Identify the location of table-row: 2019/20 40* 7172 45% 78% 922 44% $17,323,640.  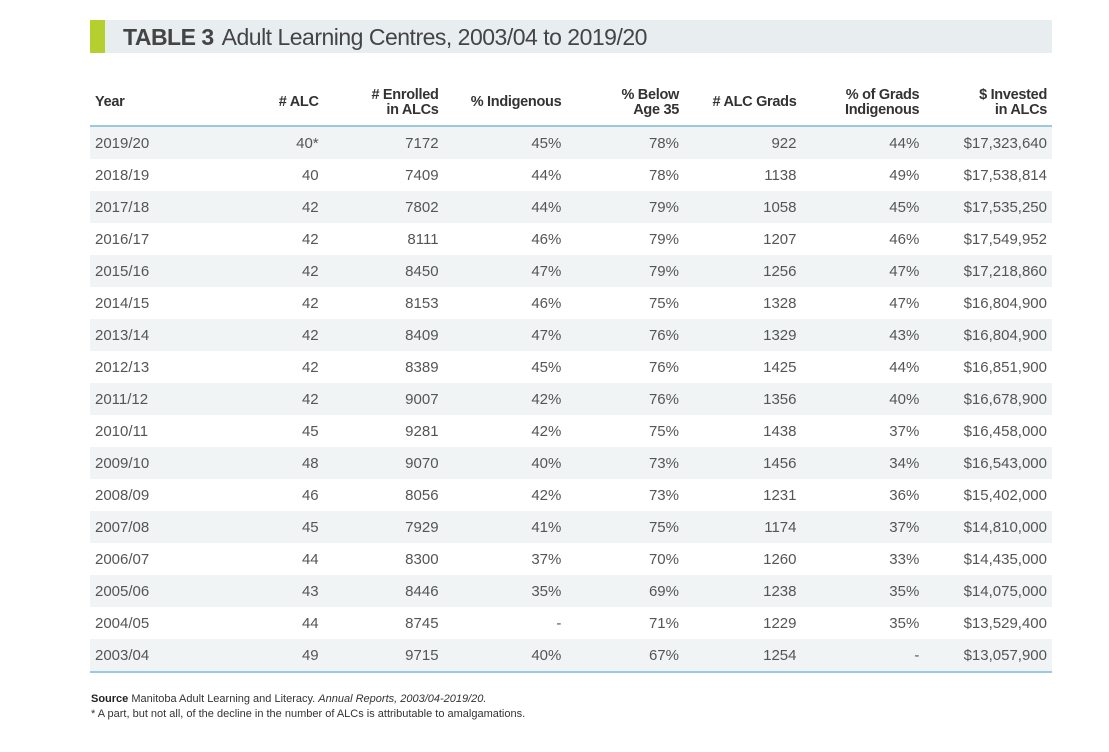
(571, 142).